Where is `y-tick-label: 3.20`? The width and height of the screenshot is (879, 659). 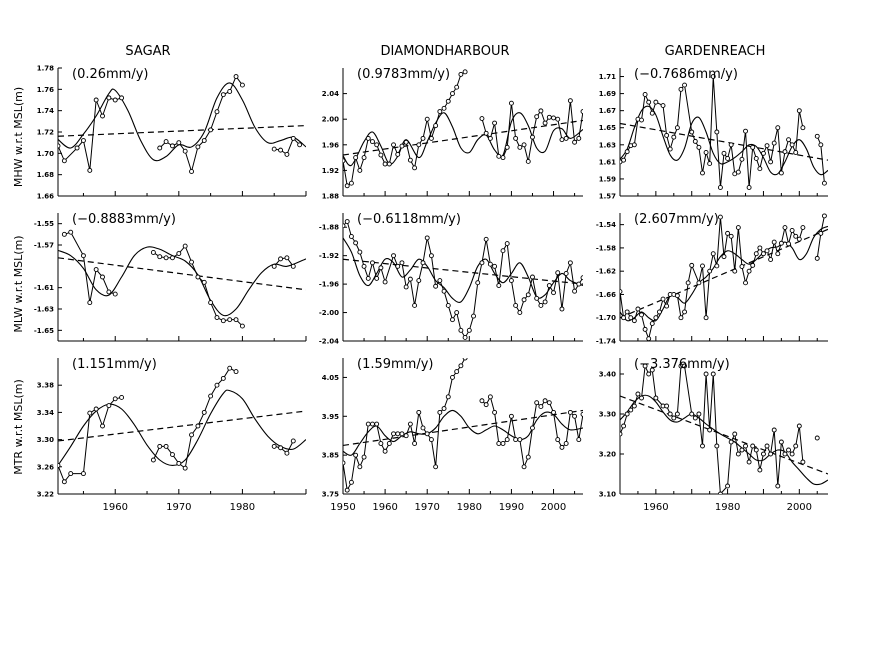
y-tick-label: 3.20 is located at coordinates (607, 455).